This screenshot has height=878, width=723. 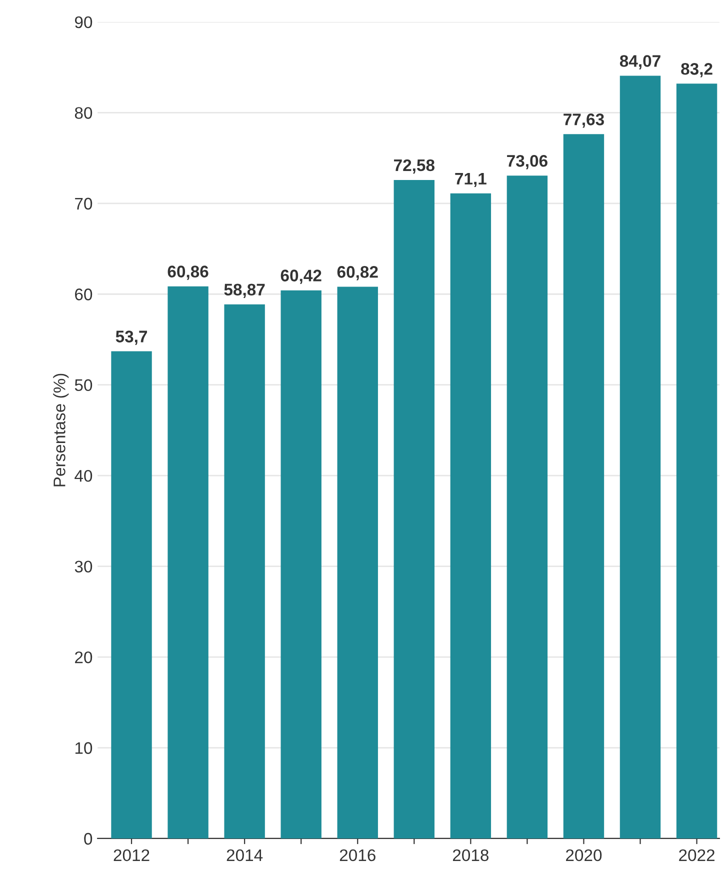 I want to click on y-tick-label: 10, so click(x=83, y=748).